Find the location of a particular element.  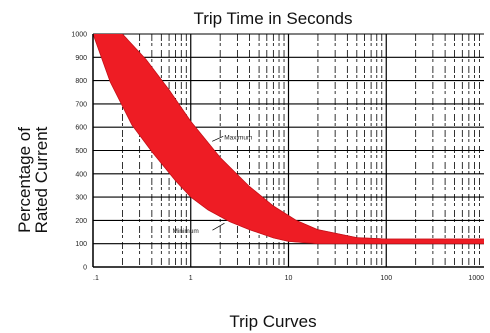

annotation-leader-maximum is located at coordinates (218, 138).